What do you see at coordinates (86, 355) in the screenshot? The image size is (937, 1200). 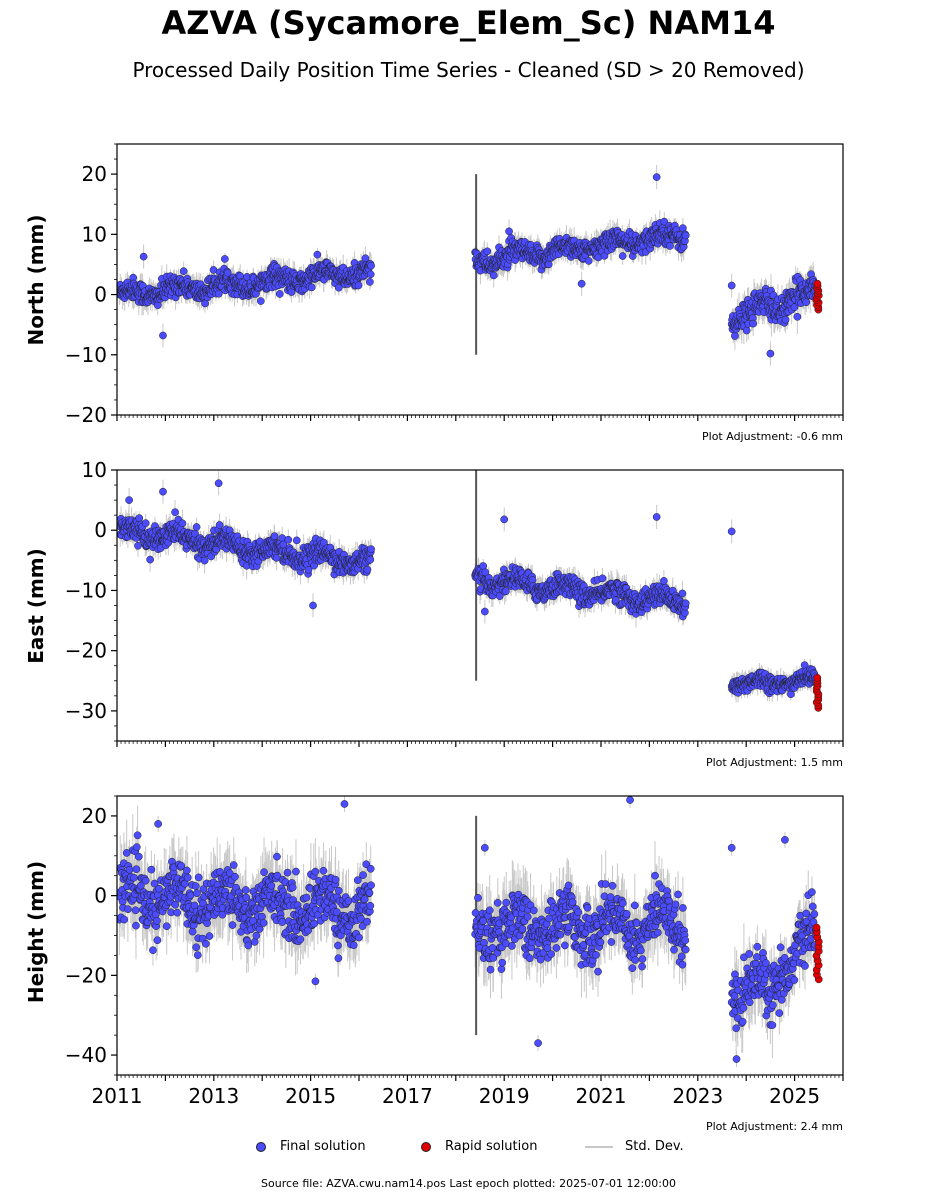 I see `y-tick-label: −10` at bounding box center [86, 355].